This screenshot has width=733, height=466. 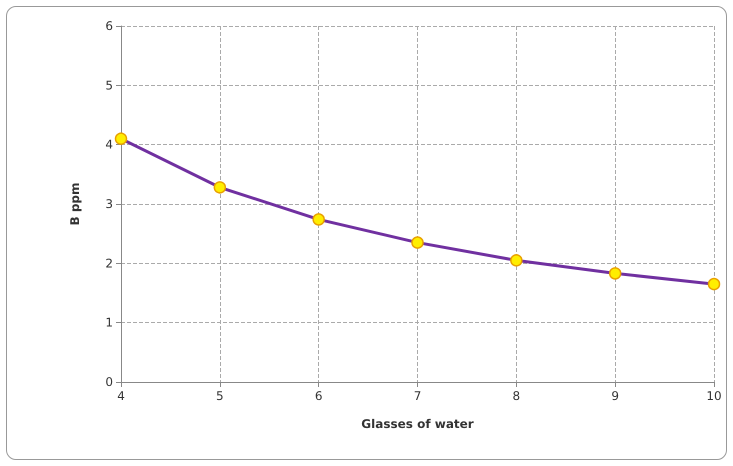 What do you see at coordinates (75, 204) in the screenshot?
I see `y-axis-title: B ppm` at bounding box center [75, 204].